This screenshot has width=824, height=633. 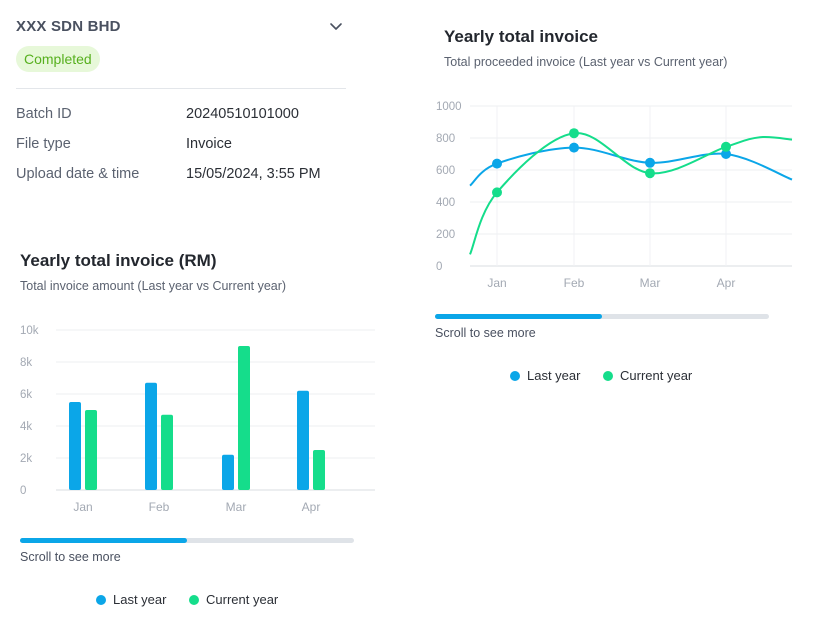 What do you see at coordinates (445, 203) in the screenshot?
I see `y-tick-label: 400` at bounding box center [445, 203].